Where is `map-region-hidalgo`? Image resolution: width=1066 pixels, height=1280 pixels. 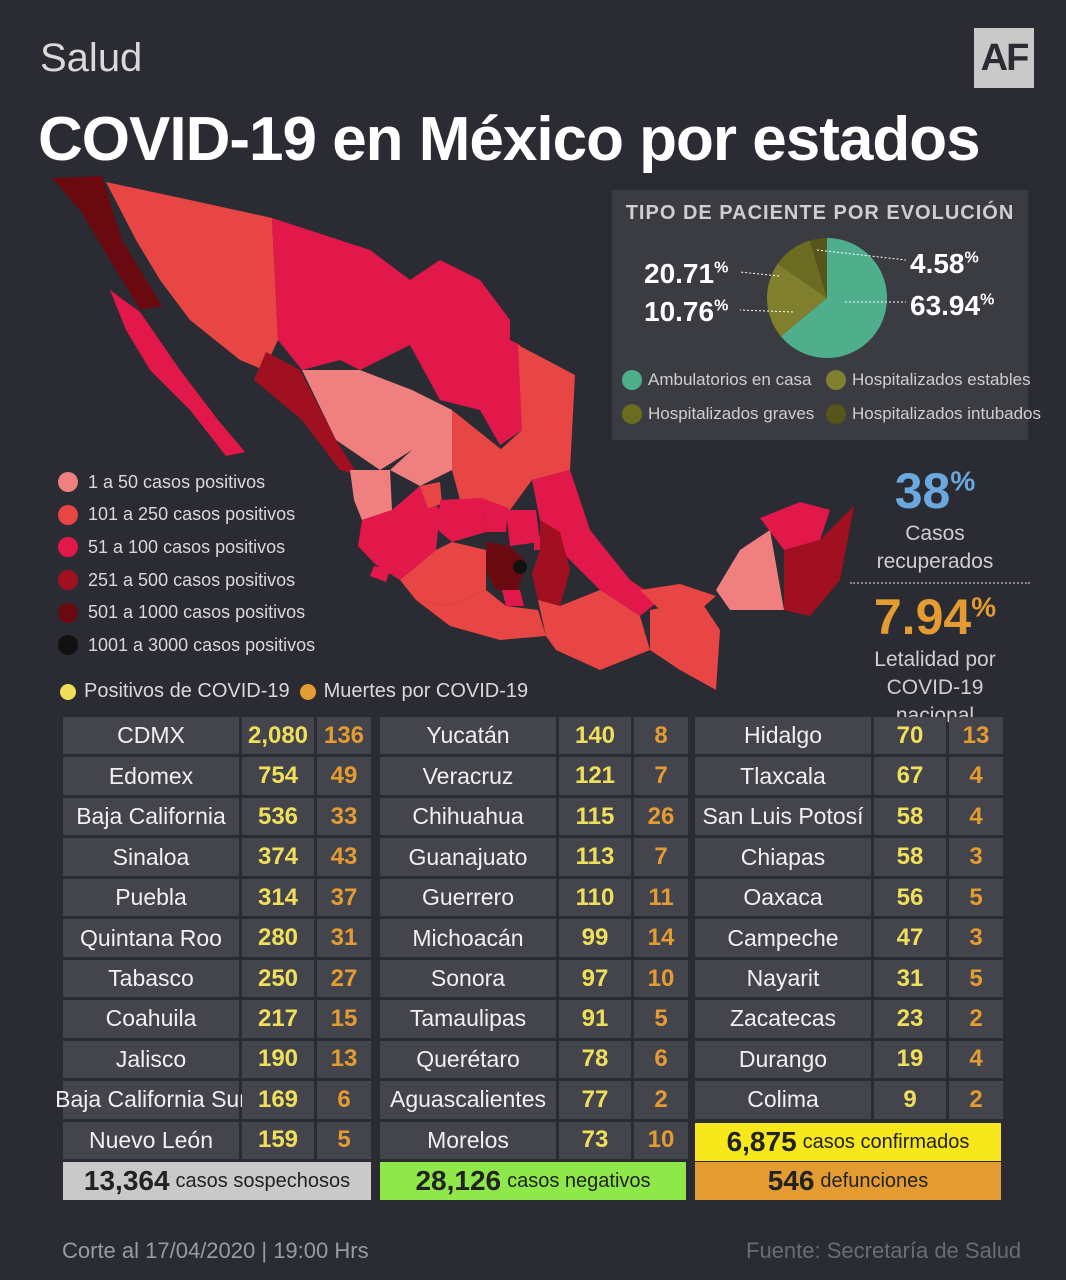
map-region-hidalgo is located at coordinates (523, 528).